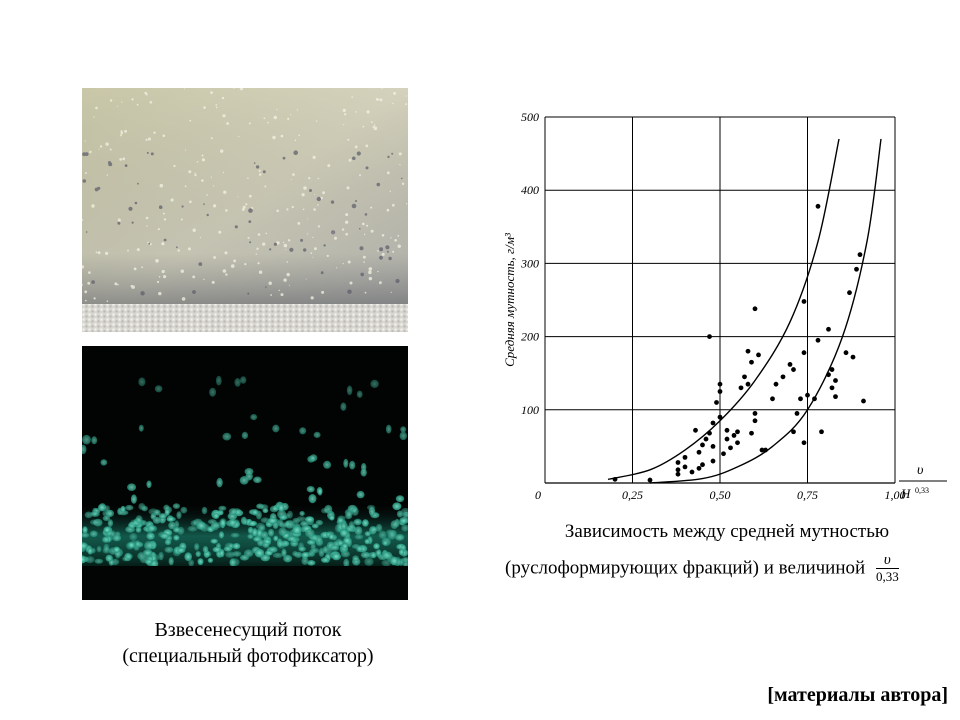 The width and height of the screenshot is (960, 720). What do you see at coordinates (807, 495) in the screenshot?
I see `x-tick-label: 0,75` at bounding box center [807, 495].